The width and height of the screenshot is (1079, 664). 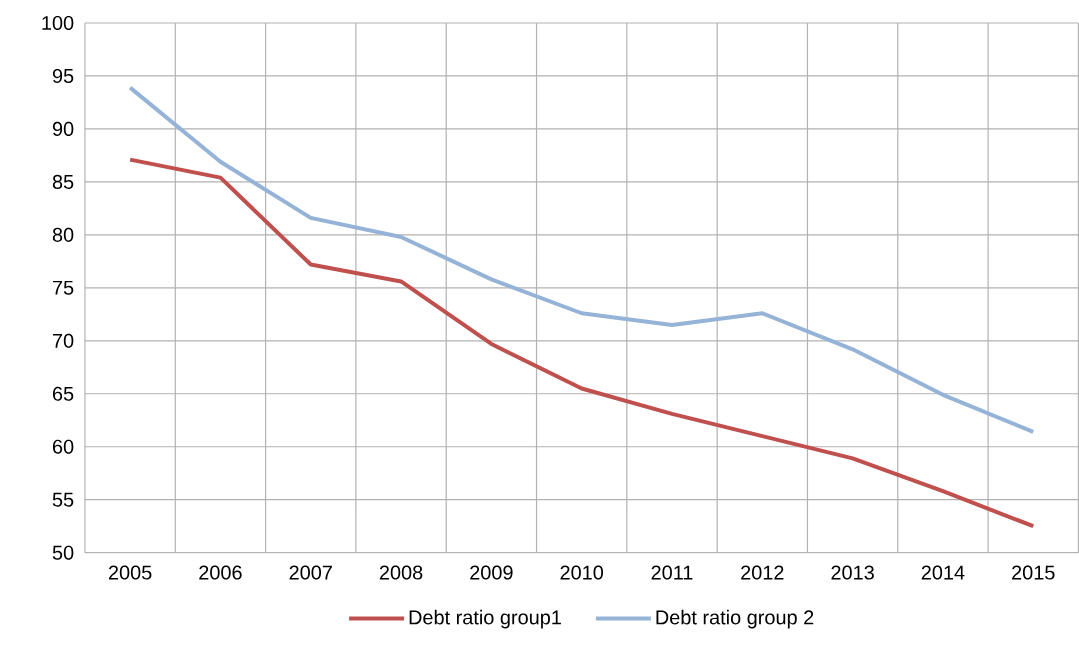 I want to click on y-tick-label: 50, so click(x=63, y=552).